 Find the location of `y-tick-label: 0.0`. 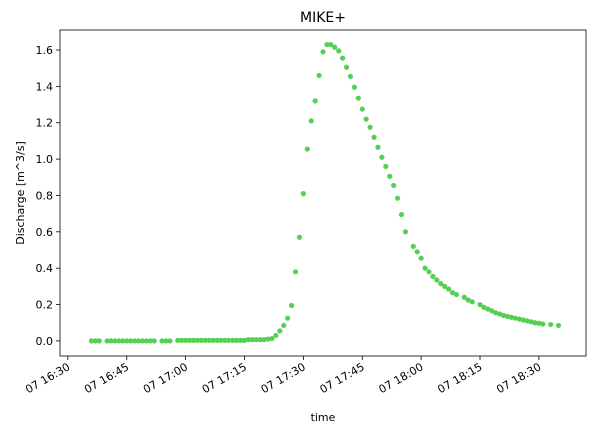

y-tick-label: 0.0 is located at coordinates (45, 341).